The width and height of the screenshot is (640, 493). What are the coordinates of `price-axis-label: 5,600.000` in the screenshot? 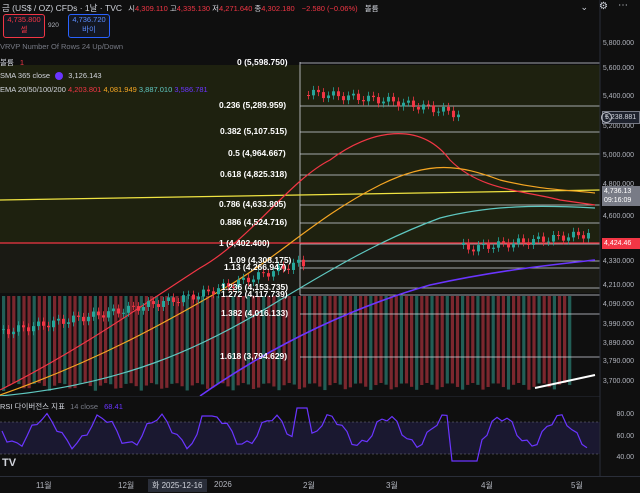 It's located at (618, 68).